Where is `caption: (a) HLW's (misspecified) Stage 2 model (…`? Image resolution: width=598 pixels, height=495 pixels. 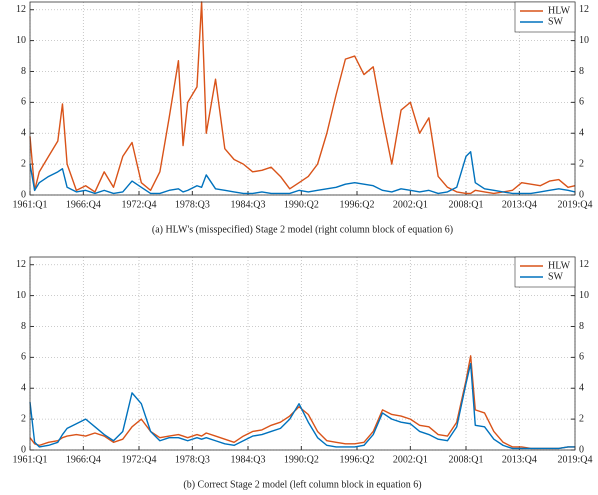 caption: (a) HLW's (misspecified) Stage 2 model (… is located at coordinates (302, 229).